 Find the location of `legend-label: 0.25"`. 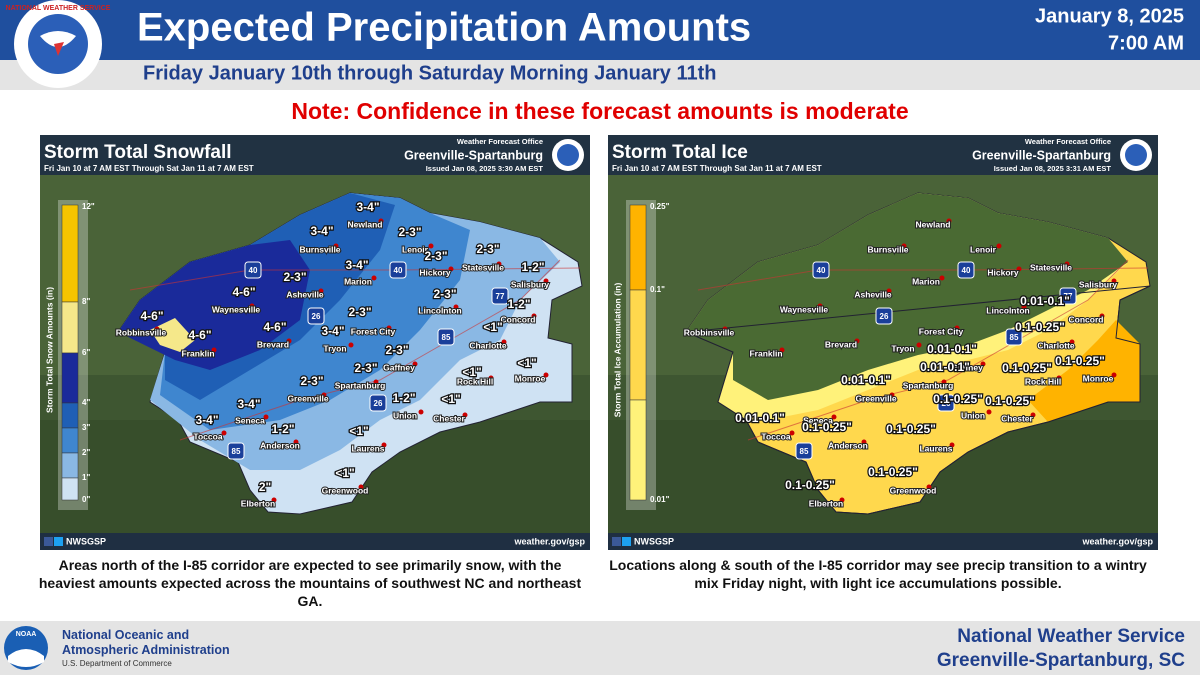

legend-label: 0.25" is located at coordinates (660, 206).